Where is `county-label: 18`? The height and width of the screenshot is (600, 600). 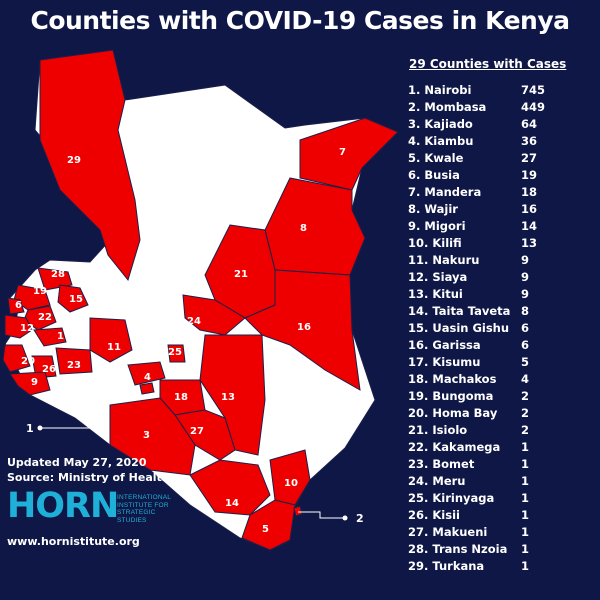
county-label: 18 is located at coordinates (181, 397).